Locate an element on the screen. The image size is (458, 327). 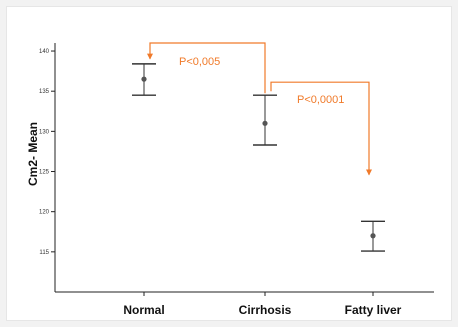
x-category-label: Cirrhosis is located at coordinates (265, 310).